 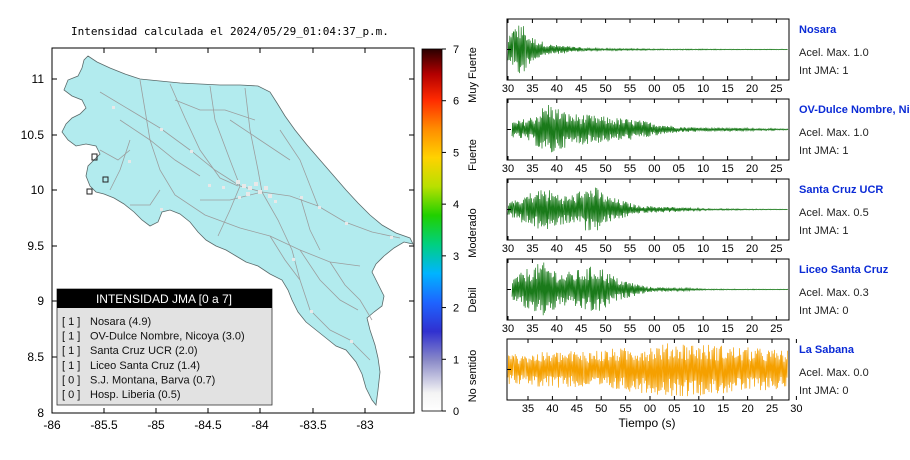 I want to click on lon-tick-label: -86, so click(x=52, y=425).